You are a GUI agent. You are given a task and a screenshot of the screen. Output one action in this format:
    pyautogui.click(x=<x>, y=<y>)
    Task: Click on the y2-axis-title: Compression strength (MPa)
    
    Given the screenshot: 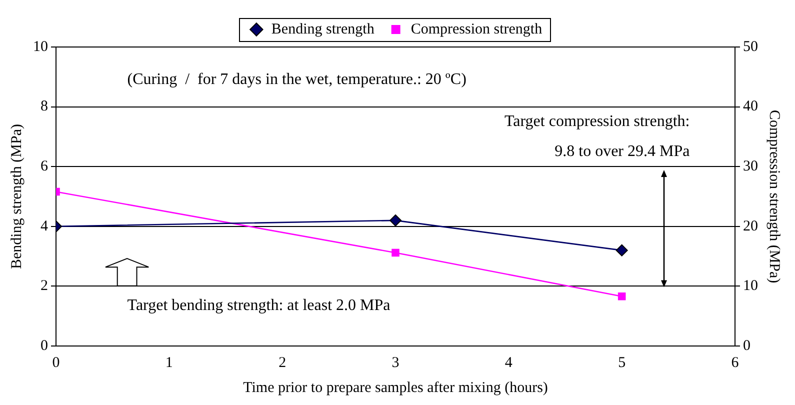 What is the action you would take?
    pyautogui.click(x=774, y=197)
    